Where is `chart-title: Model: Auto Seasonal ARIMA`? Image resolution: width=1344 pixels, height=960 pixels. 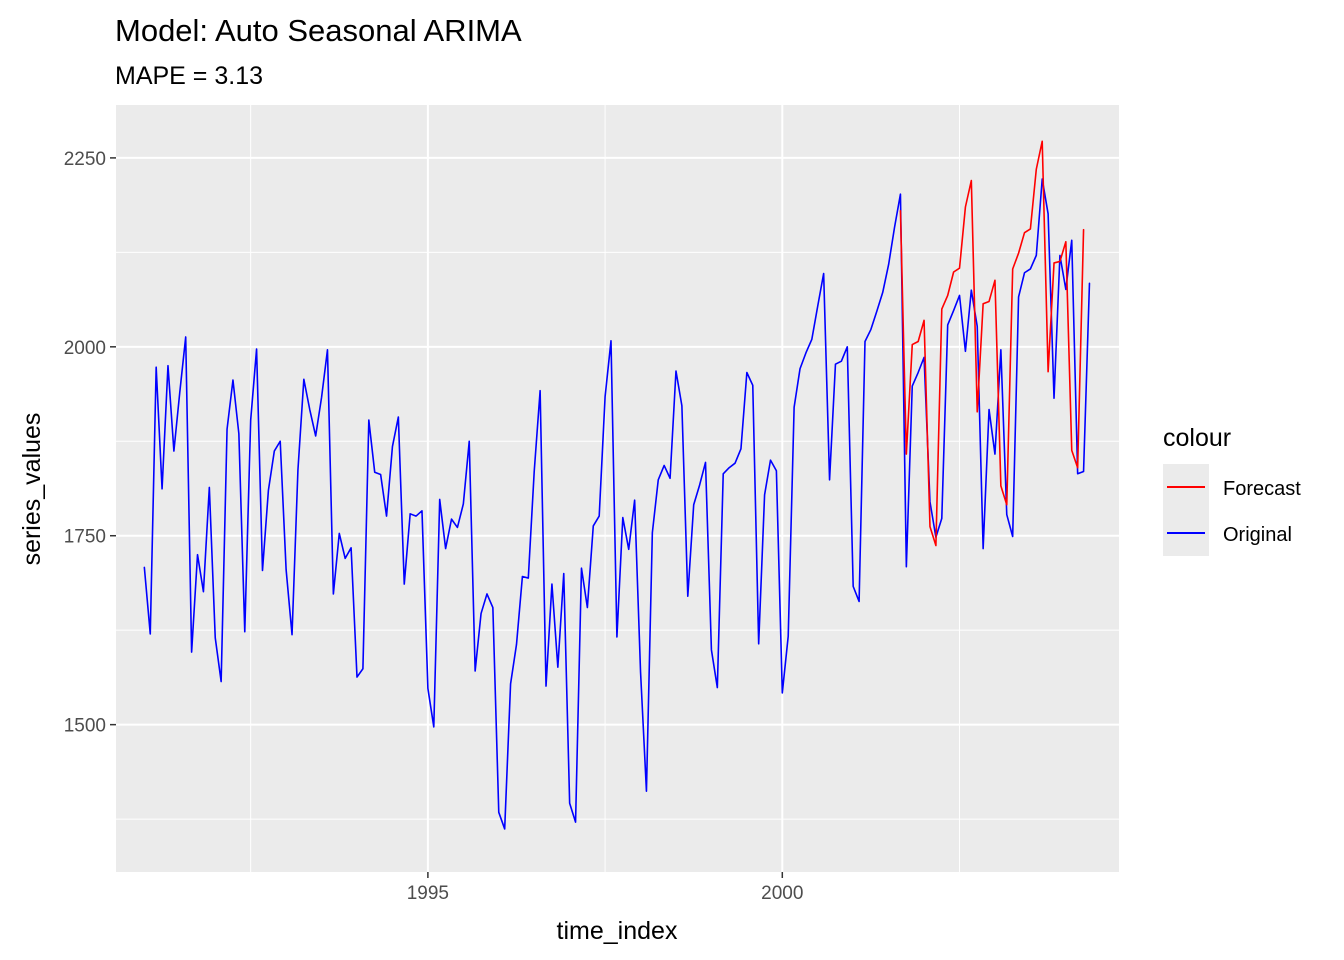 chart-title: Model: Auto Seasonal ARIMA is located at coordinates (318, 30).